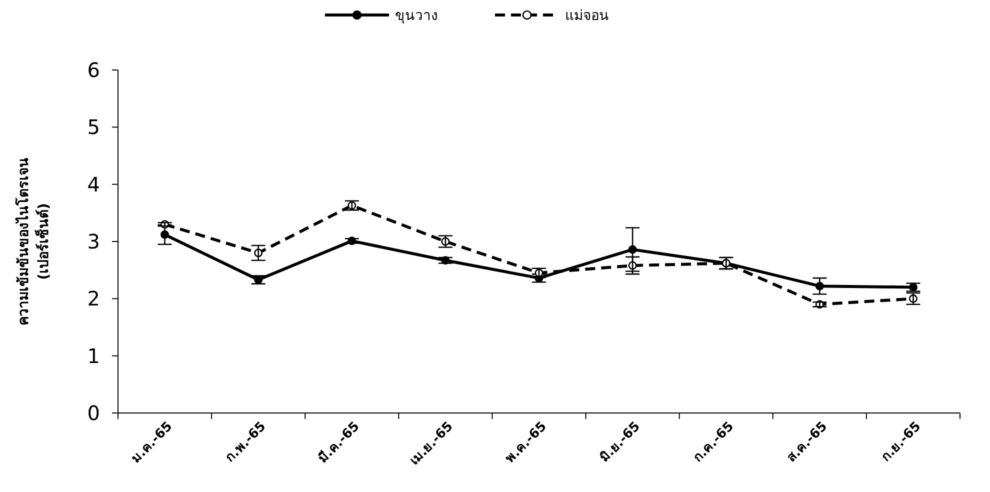 This screenshot has height=492, width=990. I want to click on y-tick-label: 1, so click(93, 356).